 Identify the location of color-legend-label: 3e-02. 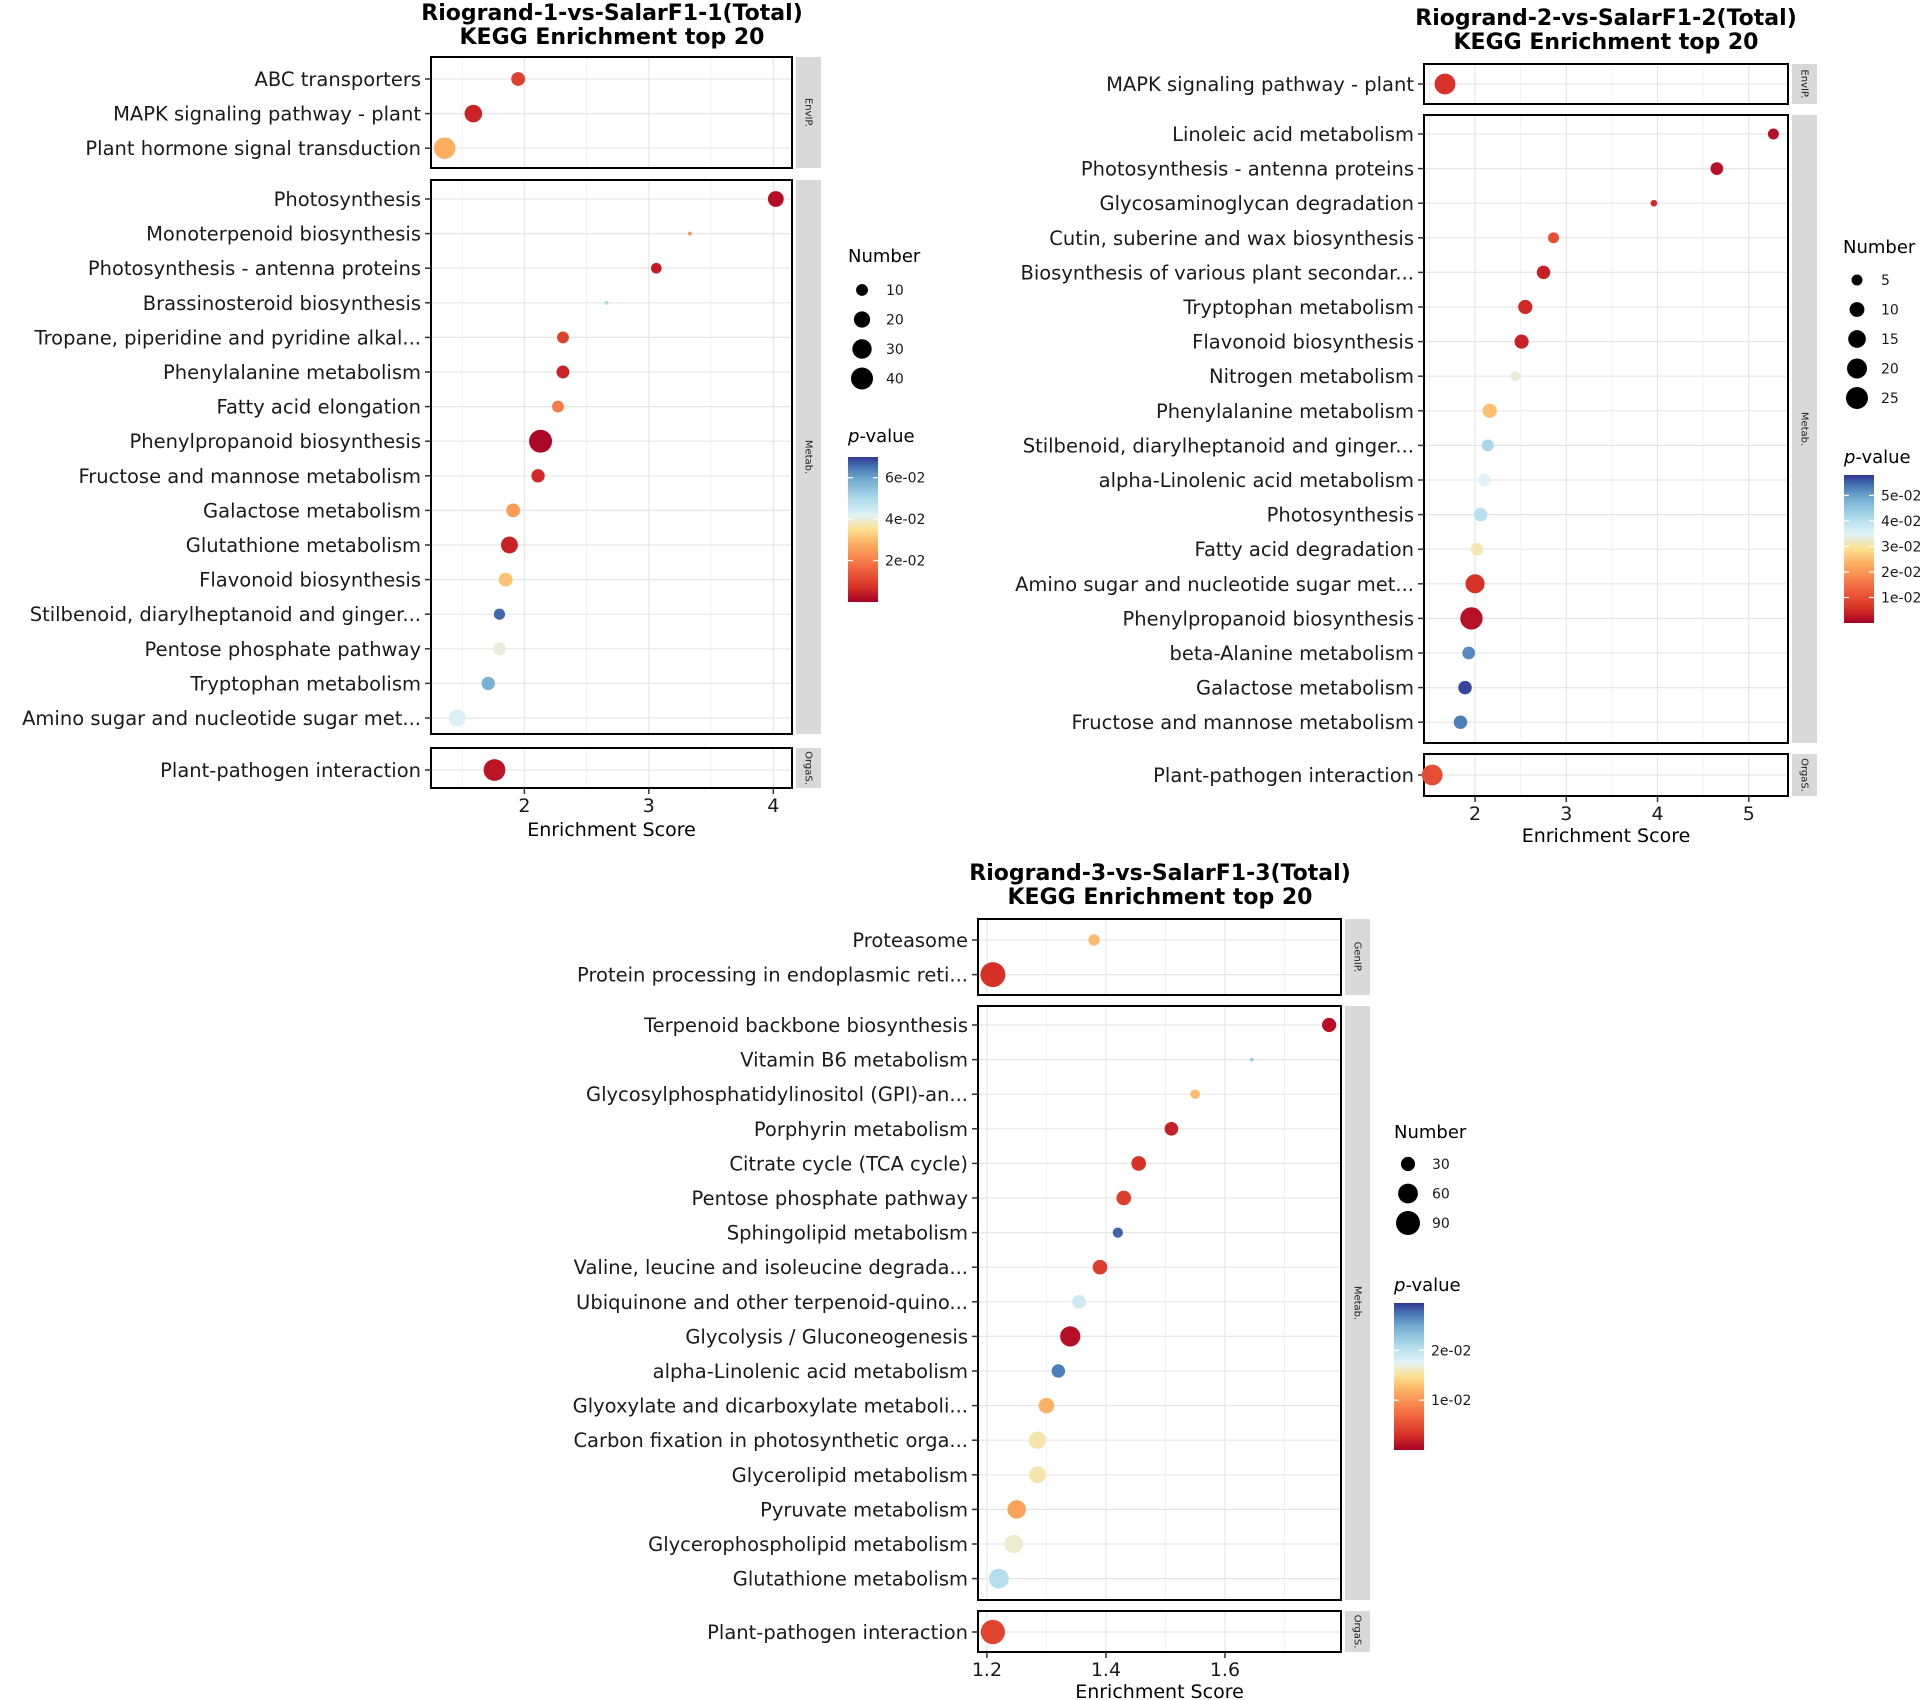
(1901, 547).